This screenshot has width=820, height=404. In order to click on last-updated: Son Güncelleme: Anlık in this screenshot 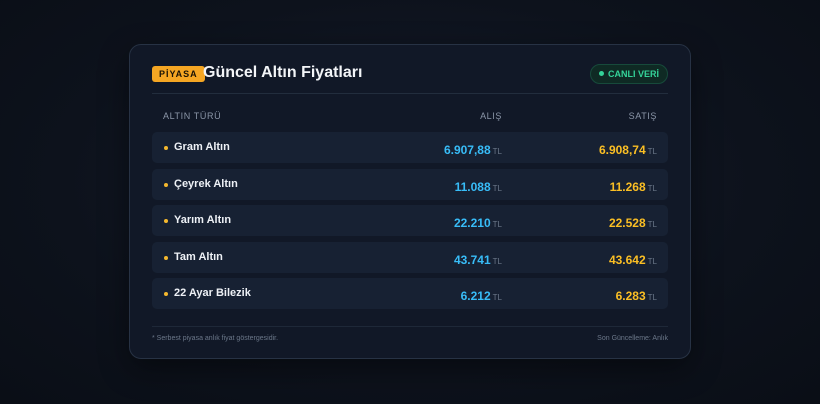, I will do `click(632, 338)`.